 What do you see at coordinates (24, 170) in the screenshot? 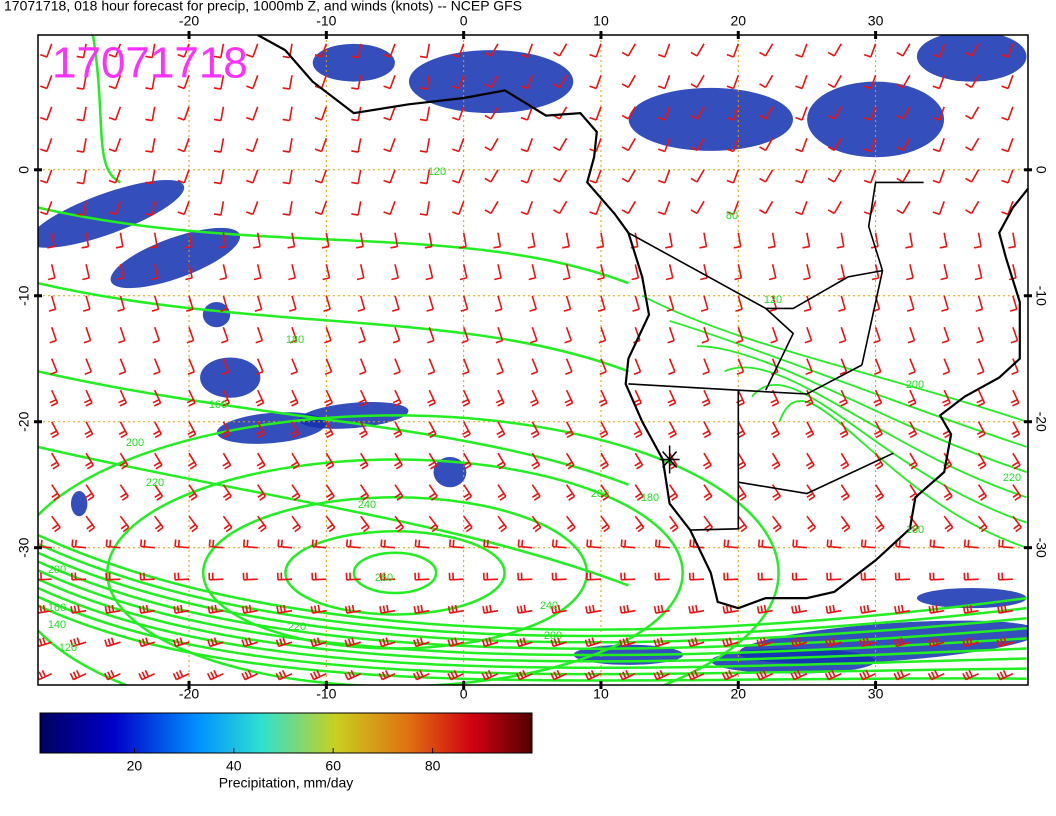
I see `y-tick-label-left: 0` at bounding box center [24, 170].